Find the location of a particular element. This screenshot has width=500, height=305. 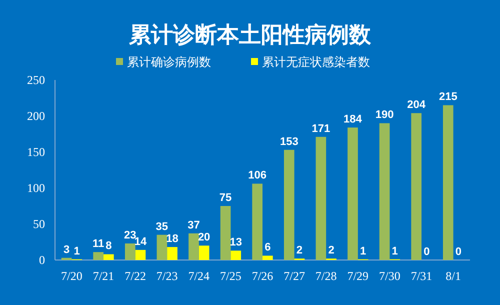

y-tick-label: 250 is located at coordinates (36, 80).